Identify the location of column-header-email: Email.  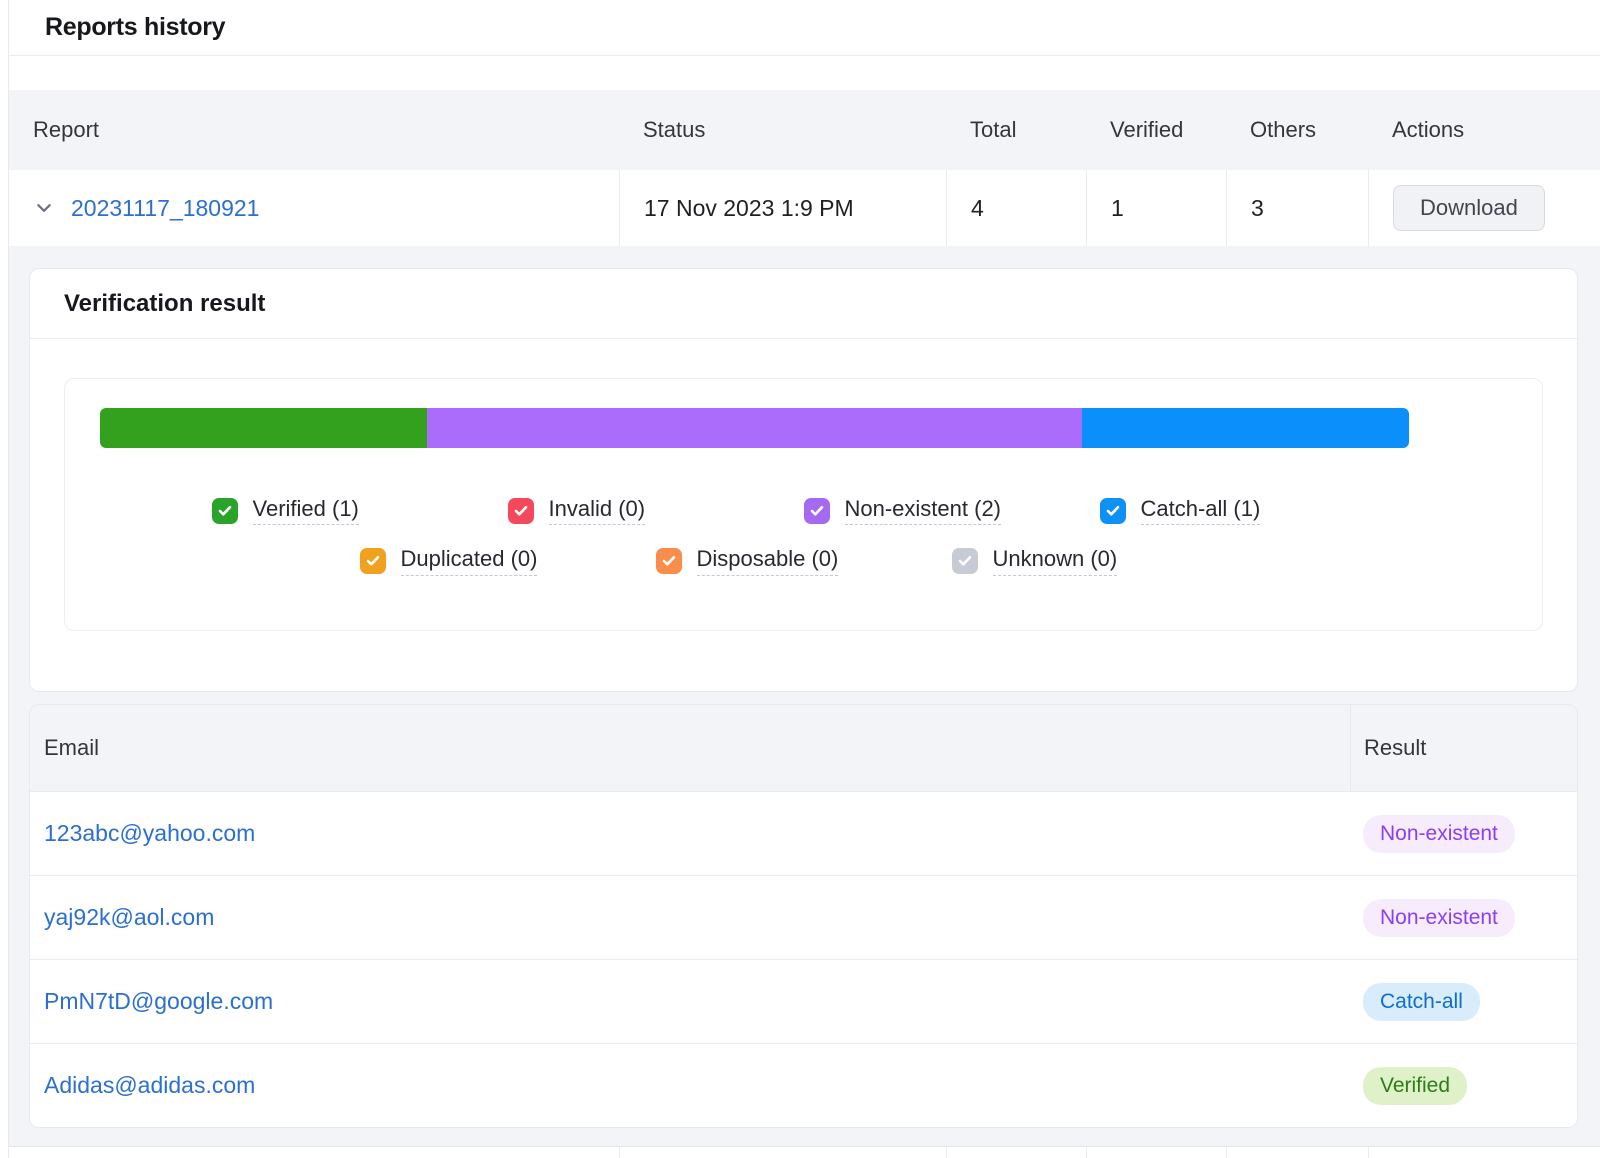
(72, 747).